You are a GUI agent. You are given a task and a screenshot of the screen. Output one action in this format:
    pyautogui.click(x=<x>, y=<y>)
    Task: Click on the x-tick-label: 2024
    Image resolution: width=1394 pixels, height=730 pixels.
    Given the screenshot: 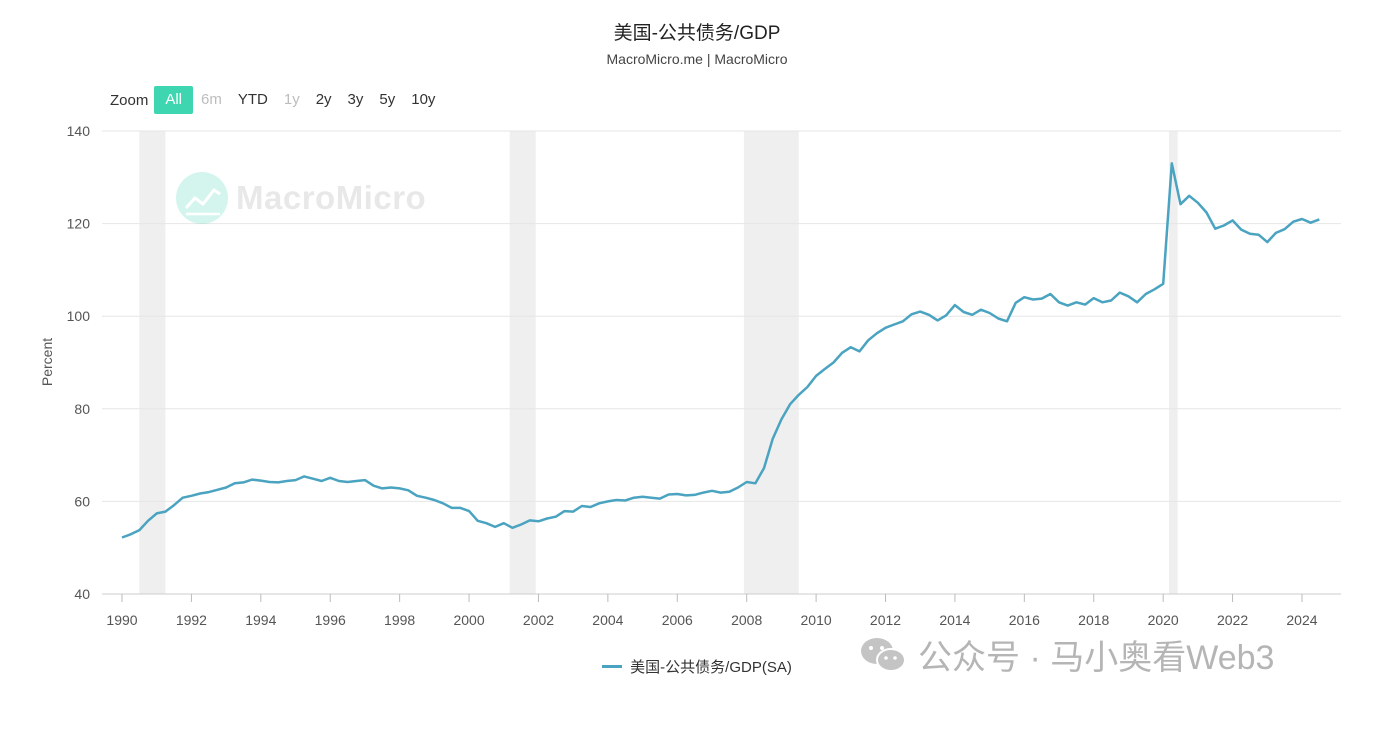 What is the action you would take?
    pyautogui.click(x=1301, y=620)
    